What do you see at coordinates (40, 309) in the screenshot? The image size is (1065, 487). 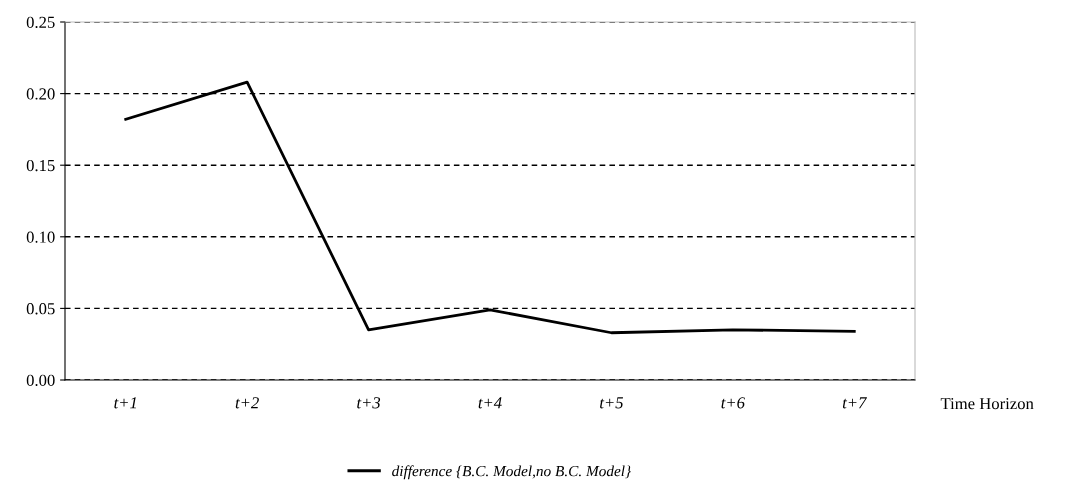 I see `y-tick-label: 0.05` at bounding box center [40, 309].